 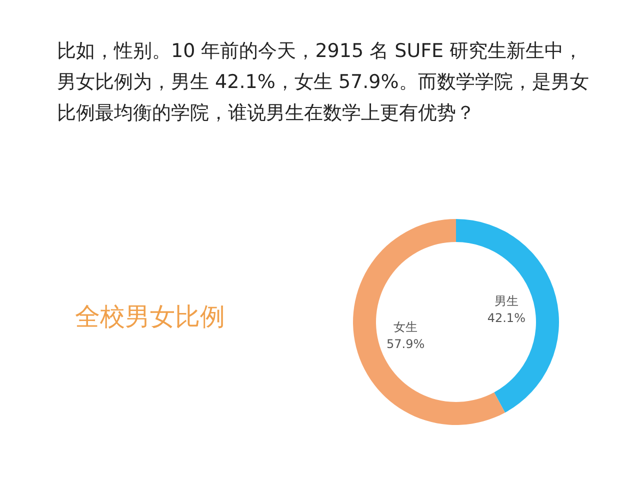 What do you see at coordinates (323, 82) in the screenshot?
I see `text: 比如，性别。10 年前的今天，2915 名 SUFE 研究生新生中，男女比例为，男生 42.1%，女生 57.9%。而数学学院，是男女比例最均衡的学院，谁说男生在数学上更有优势？` at bounding box center [323, 82].